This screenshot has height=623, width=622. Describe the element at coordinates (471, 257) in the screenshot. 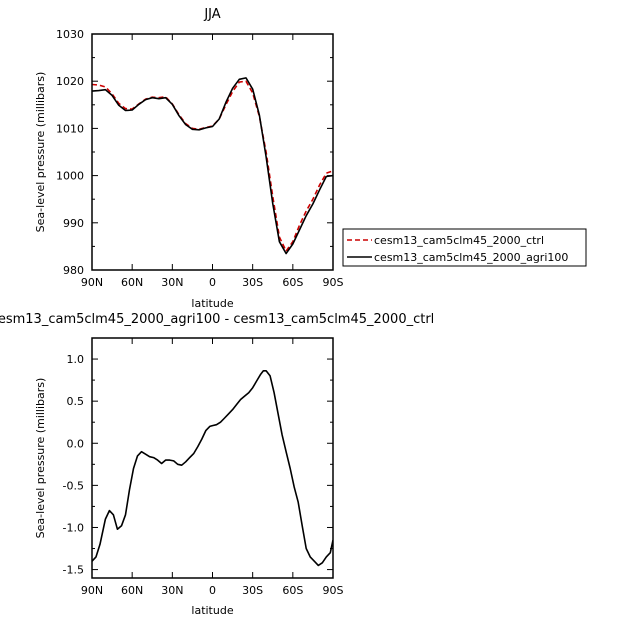

I see `legend-label-agri100: cesm13_cam5clm45_2000_agri100` at that location.